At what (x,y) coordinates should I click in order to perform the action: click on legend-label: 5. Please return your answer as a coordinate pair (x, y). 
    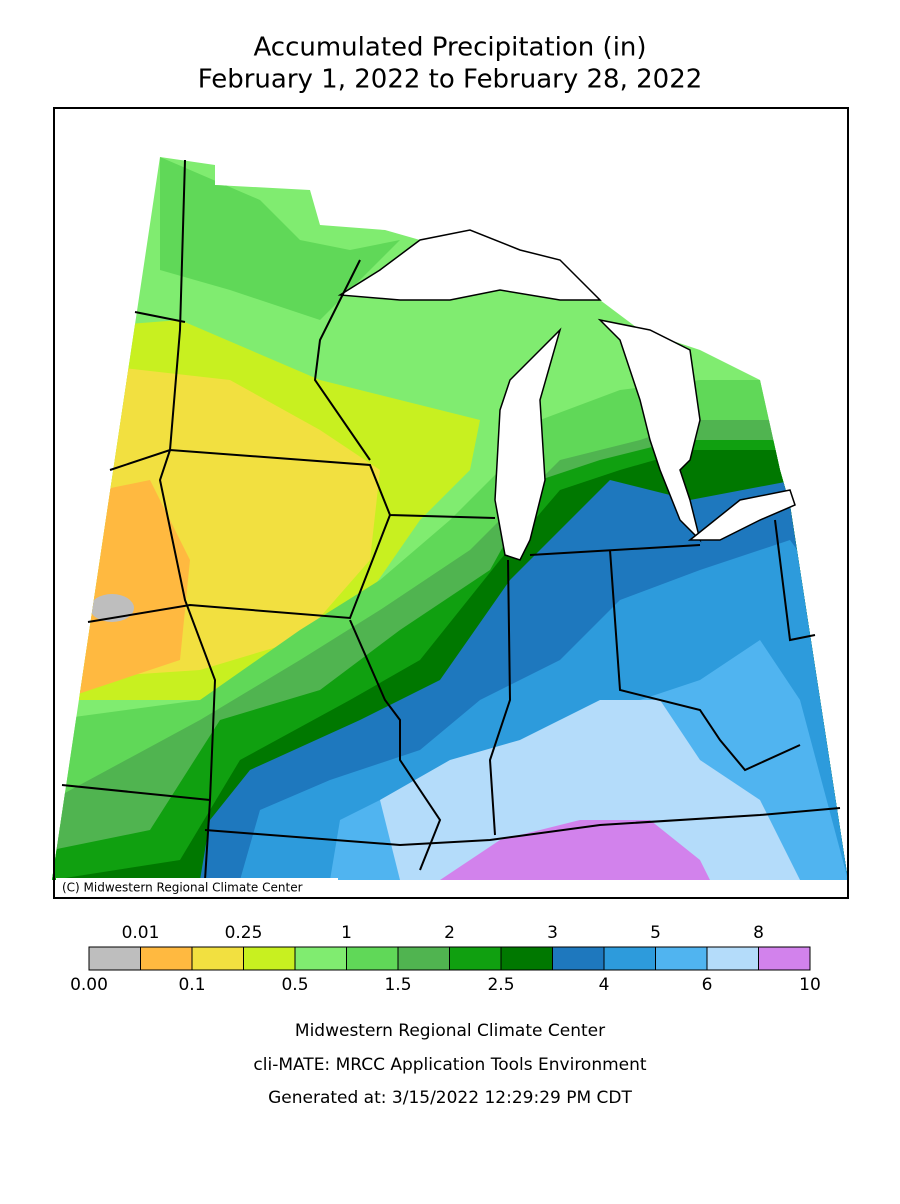
    Looking at the image, I should click on (655, 933).